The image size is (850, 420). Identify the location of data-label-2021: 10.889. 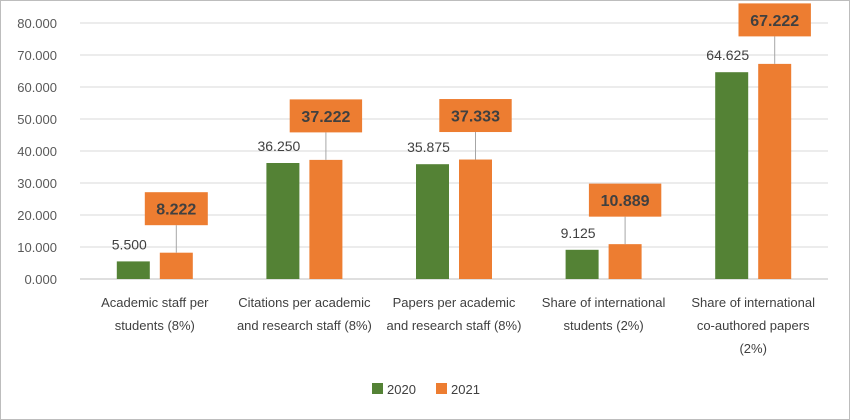
(625, 201).